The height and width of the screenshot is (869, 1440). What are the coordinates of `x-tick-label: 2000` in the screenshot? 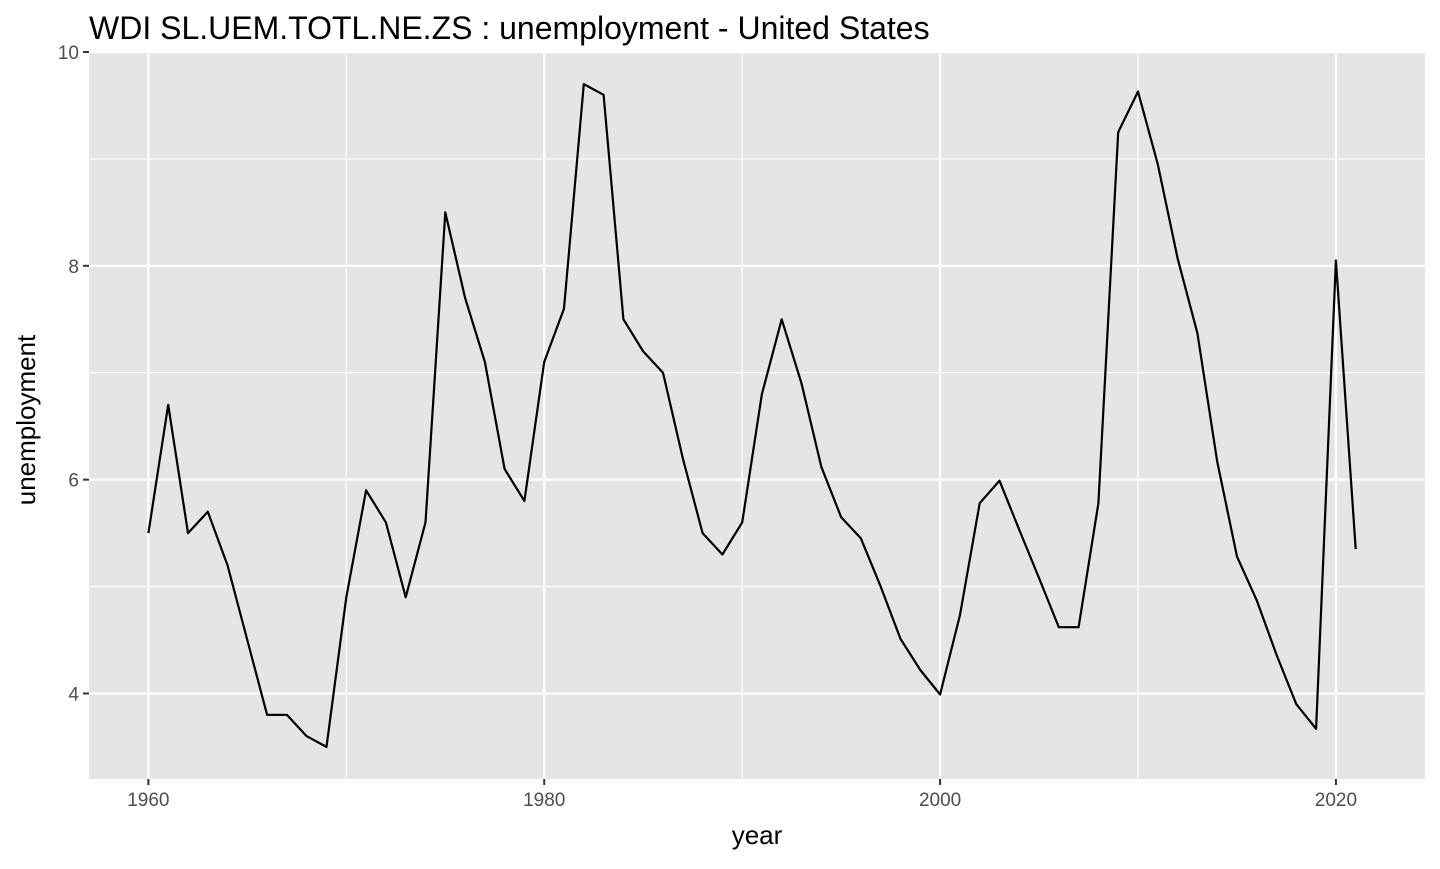 It's located at (940, 800).